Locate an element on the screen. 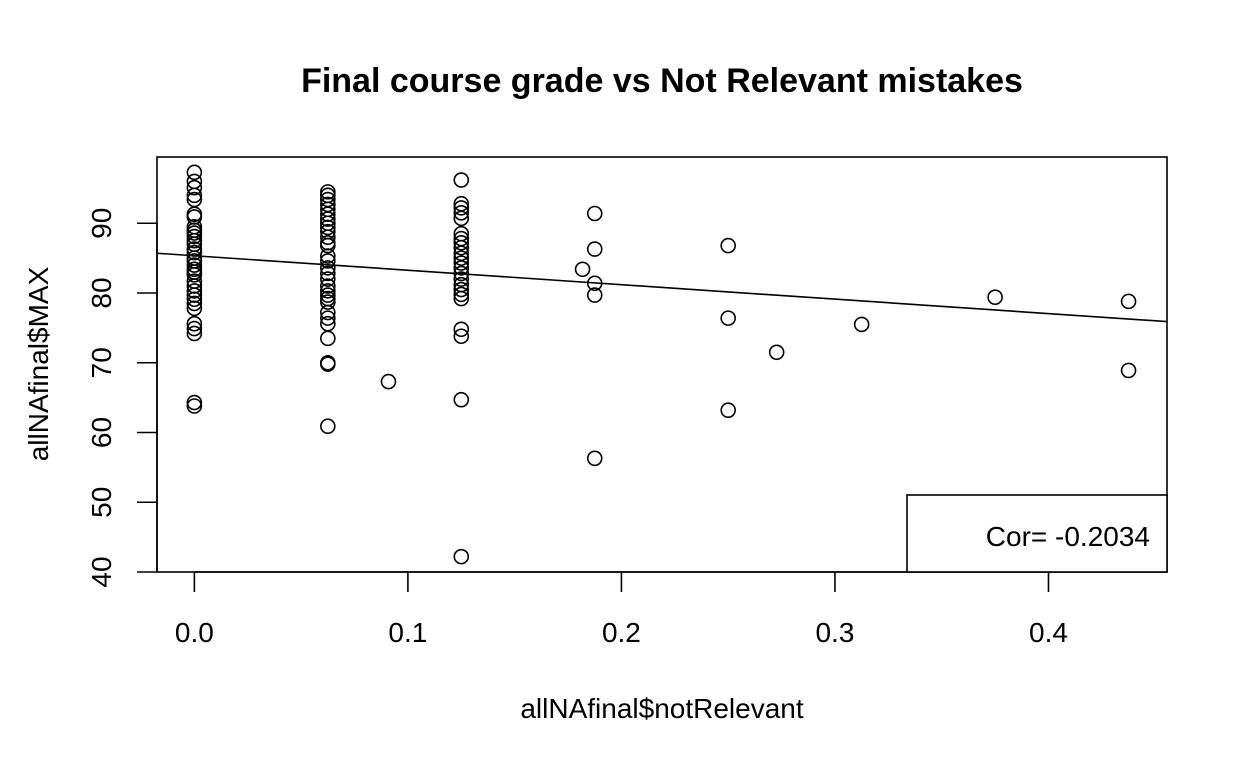 The width and height of the screenshot is (1248, 768). x-axis-label: allNAfinal$notRelevant is located at coordinates (662, 708).